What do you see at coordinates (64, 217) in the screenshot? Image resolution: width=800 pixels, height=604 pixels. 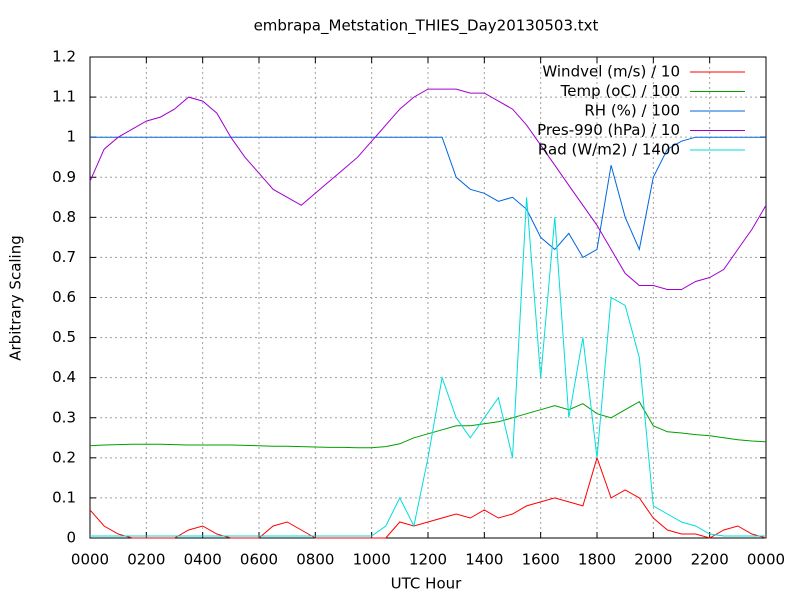 I see `y-tick-label: 0.8` at bounding box center [64, 217].